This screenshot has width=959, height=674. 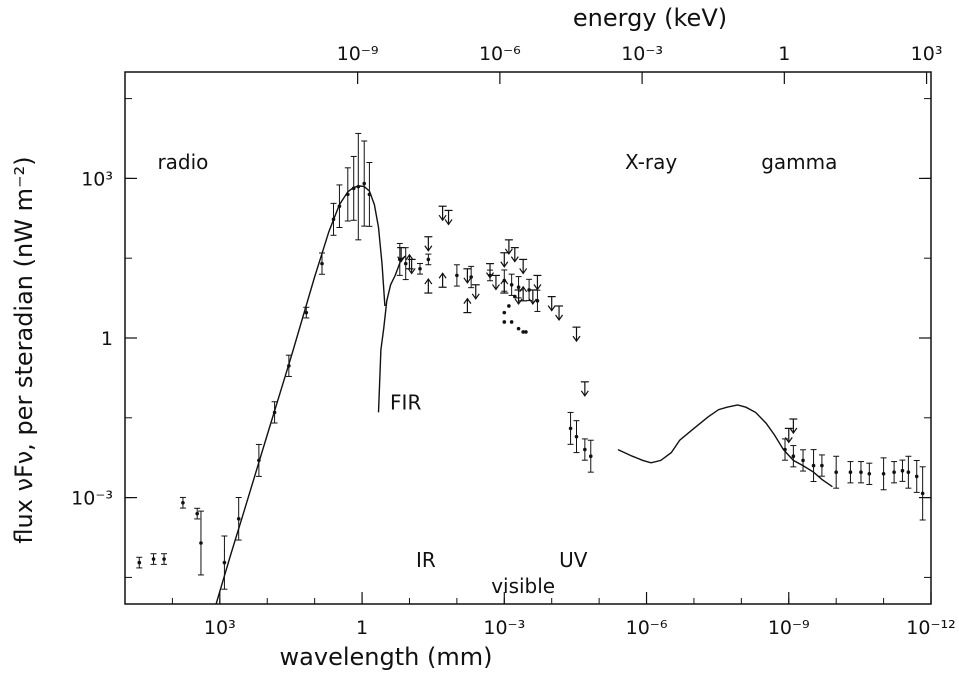 I want to click on x-tick-label-1: 1, so click(x=362, y=628).